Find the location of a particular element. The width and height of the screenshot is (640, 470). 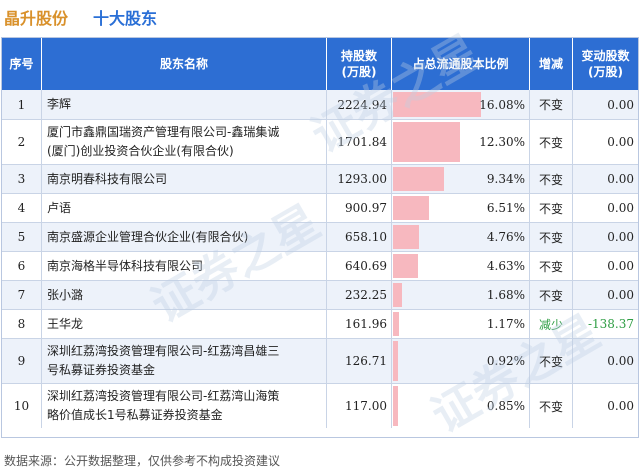

shares-held: 640.69 is located at coordinates (359, 266).